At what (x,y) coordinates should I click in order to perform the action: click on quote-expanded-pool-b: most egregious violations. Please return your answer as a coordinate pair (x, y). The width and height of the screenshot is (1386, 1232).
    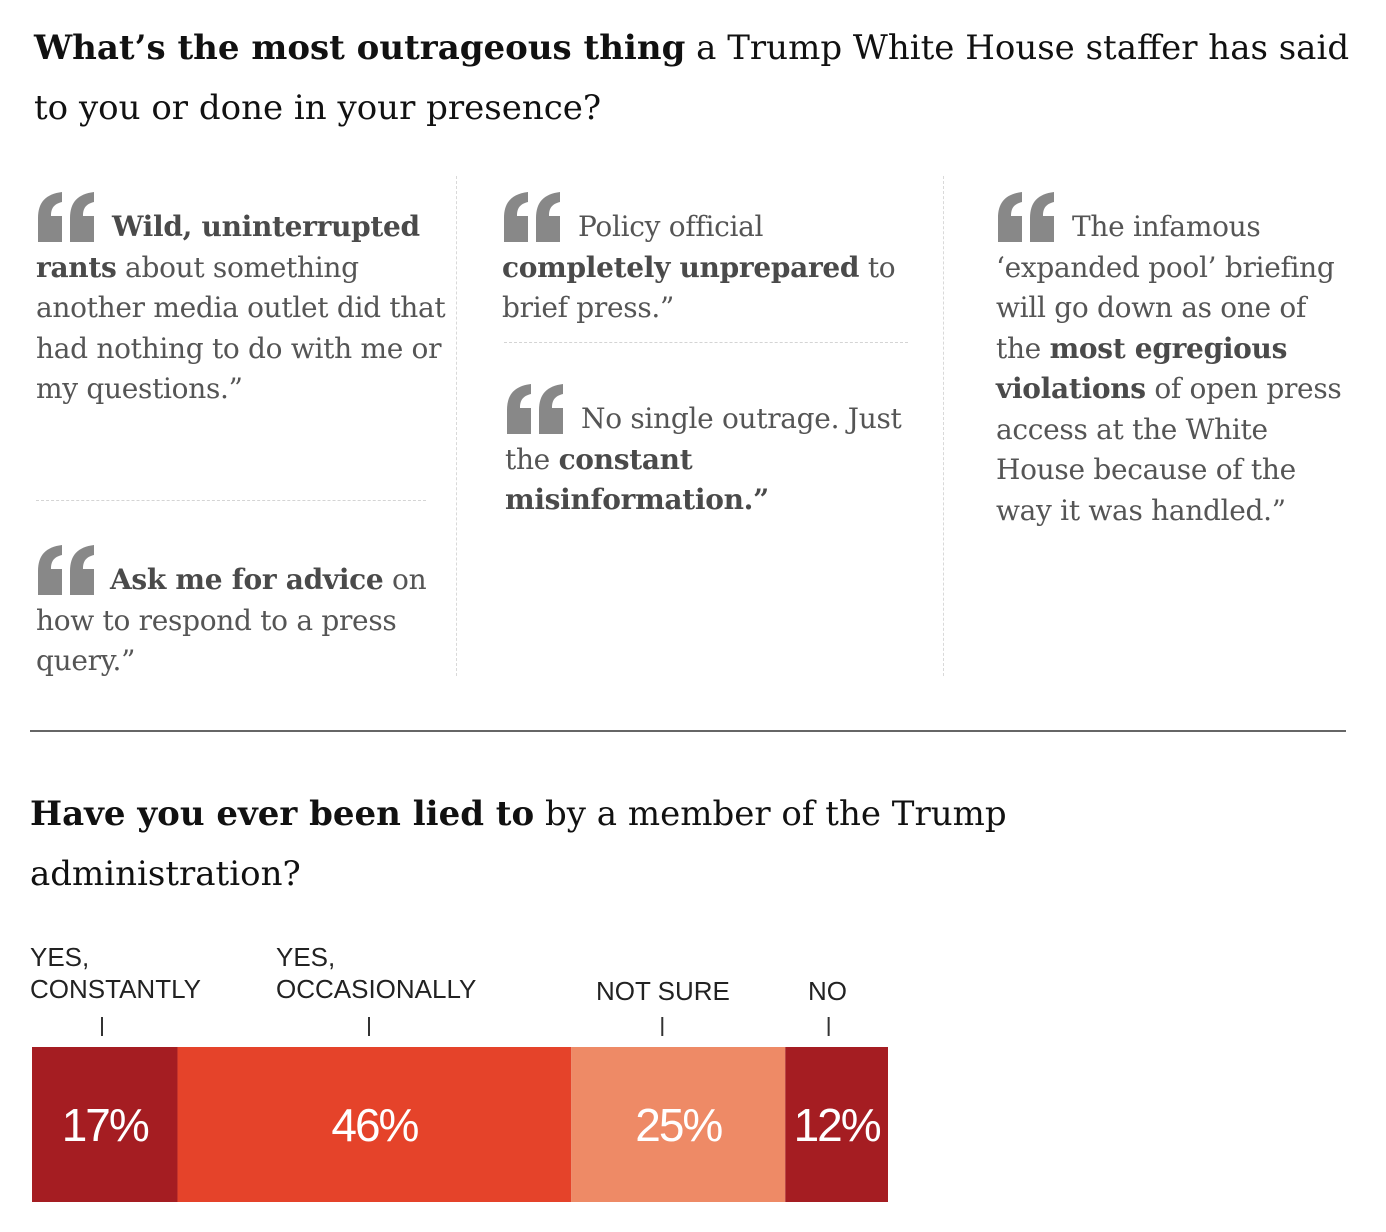
    Looking at the image, I should click on (1142, 368).